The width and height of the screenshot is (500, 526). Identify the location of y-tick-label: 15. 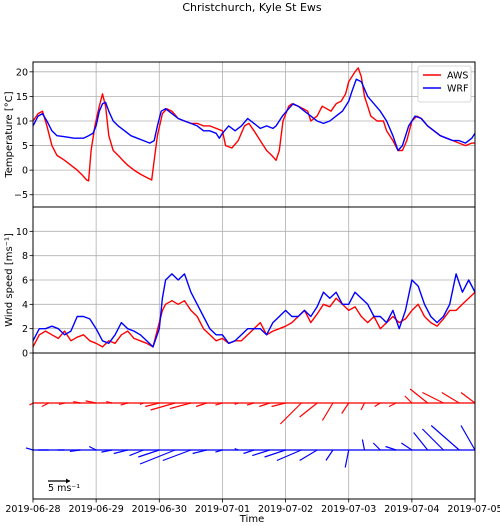
(22, 97).